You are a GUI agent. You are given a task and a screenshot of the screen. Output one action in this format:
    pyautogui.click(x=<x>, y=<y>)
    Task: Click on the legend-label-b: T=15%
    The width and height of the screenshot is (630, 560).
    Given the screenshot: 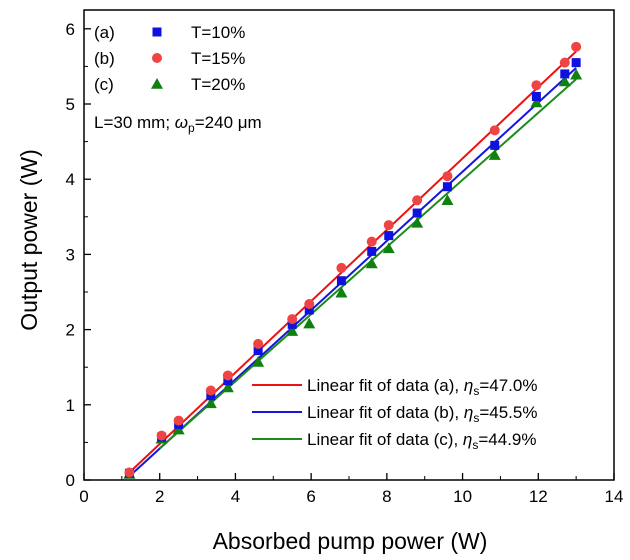 What is the action you would take?
    pyautogui.click(x=218, y=58)
    